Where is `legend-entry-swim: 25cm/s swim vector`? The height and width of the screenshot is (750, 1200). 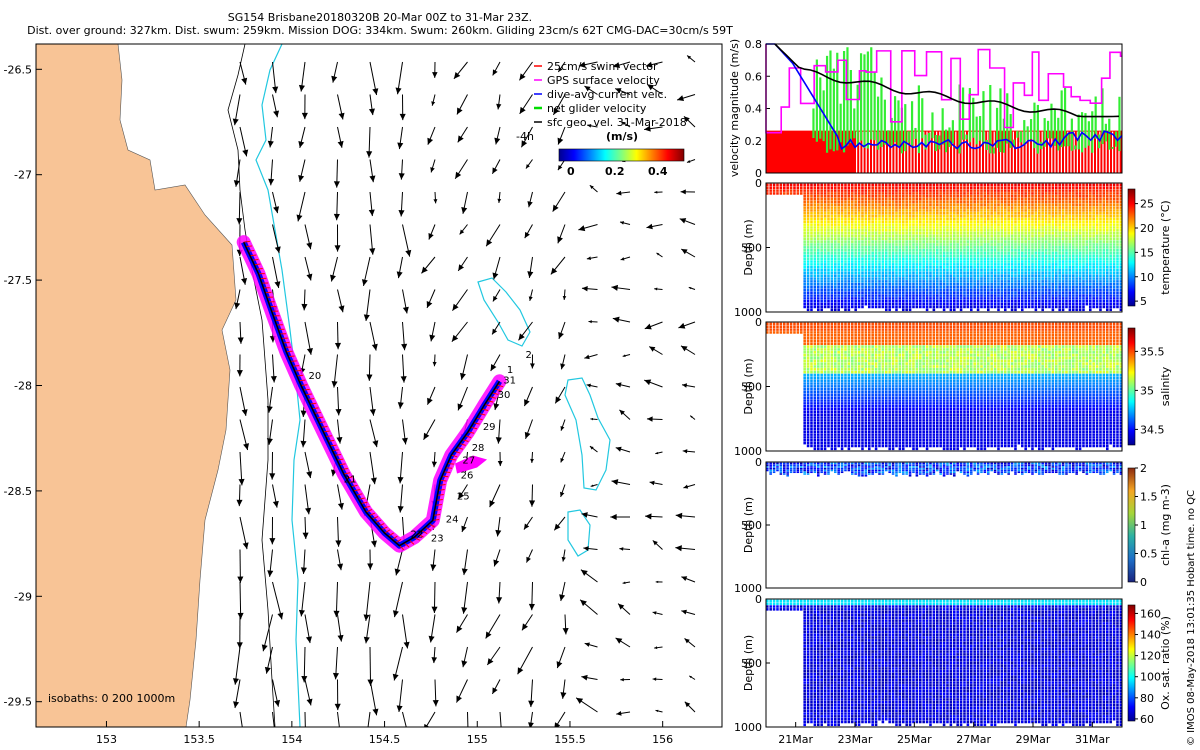 legend-entry-swim: 25cm/s swim vector is located at coordinates (602, 66).